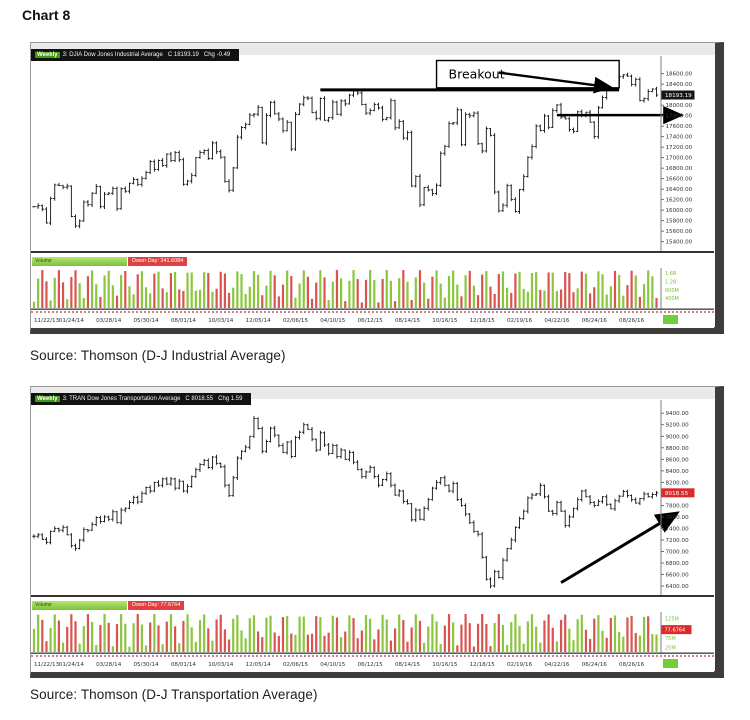  What do you see at coordinates (679, 85) in the screenshot?
I see `svg-text: 18400.00` at bounding box center [679, 85].